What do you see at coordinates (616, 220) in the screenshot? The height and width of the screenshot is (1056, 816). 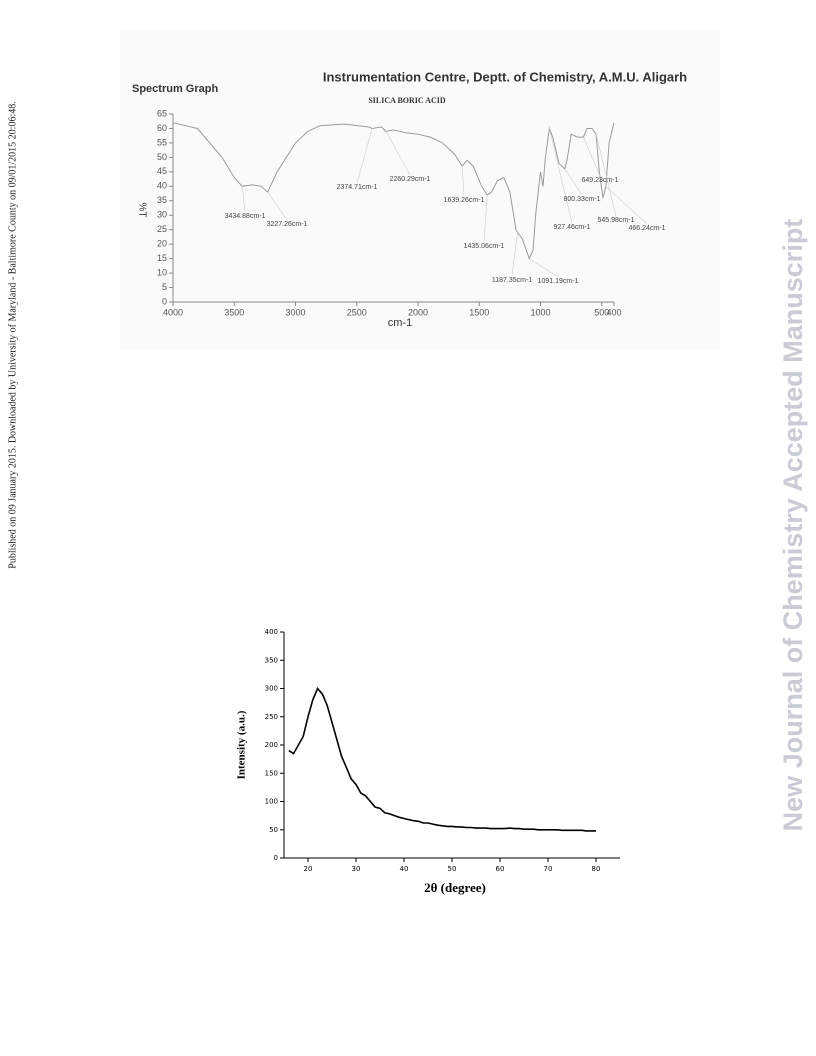 I see `annotation: 545.98cm-1` at bounding box center [616, 220].